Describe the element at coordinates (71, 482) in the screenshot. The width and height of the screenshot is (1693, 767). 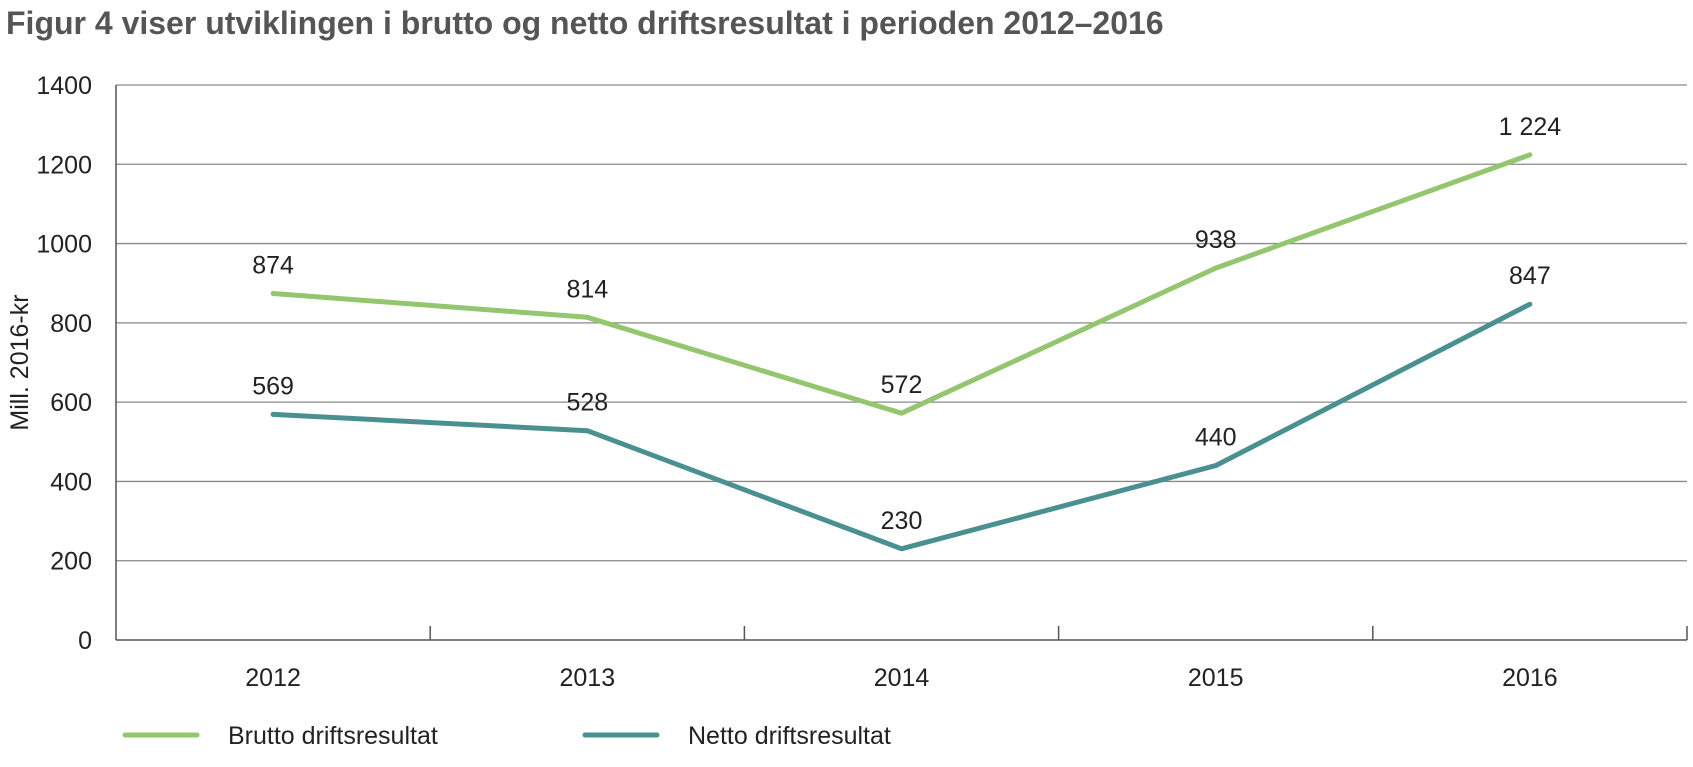
I see `y-tick-label: 400` at that location.